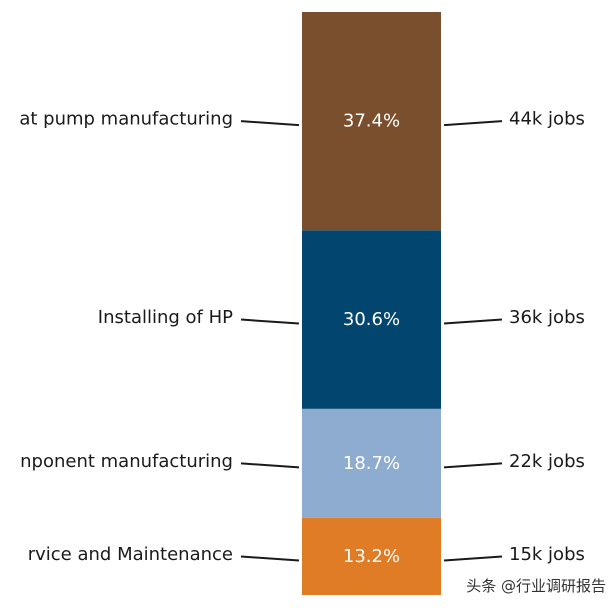 This screenshot has height=608, width=616. What do you see at coordinates (126, 461) in the screenshot?
I see `category-label: nponent manufacturing` at bounding box center [126, 461].